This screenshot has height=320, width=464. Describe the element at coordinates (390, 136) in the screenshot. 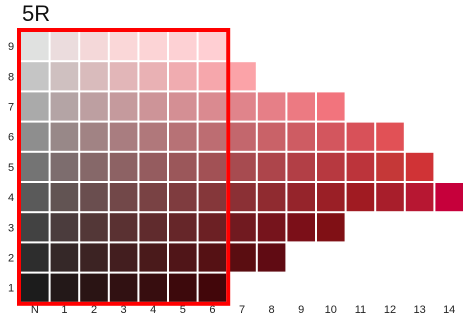

I see `color-chip-v6-c12` at that location.